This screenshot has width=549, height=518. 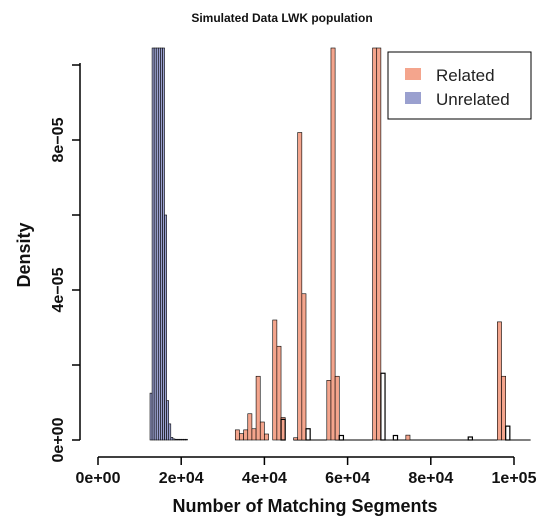 I want to click on legend-box, so click(x=459, y=85).